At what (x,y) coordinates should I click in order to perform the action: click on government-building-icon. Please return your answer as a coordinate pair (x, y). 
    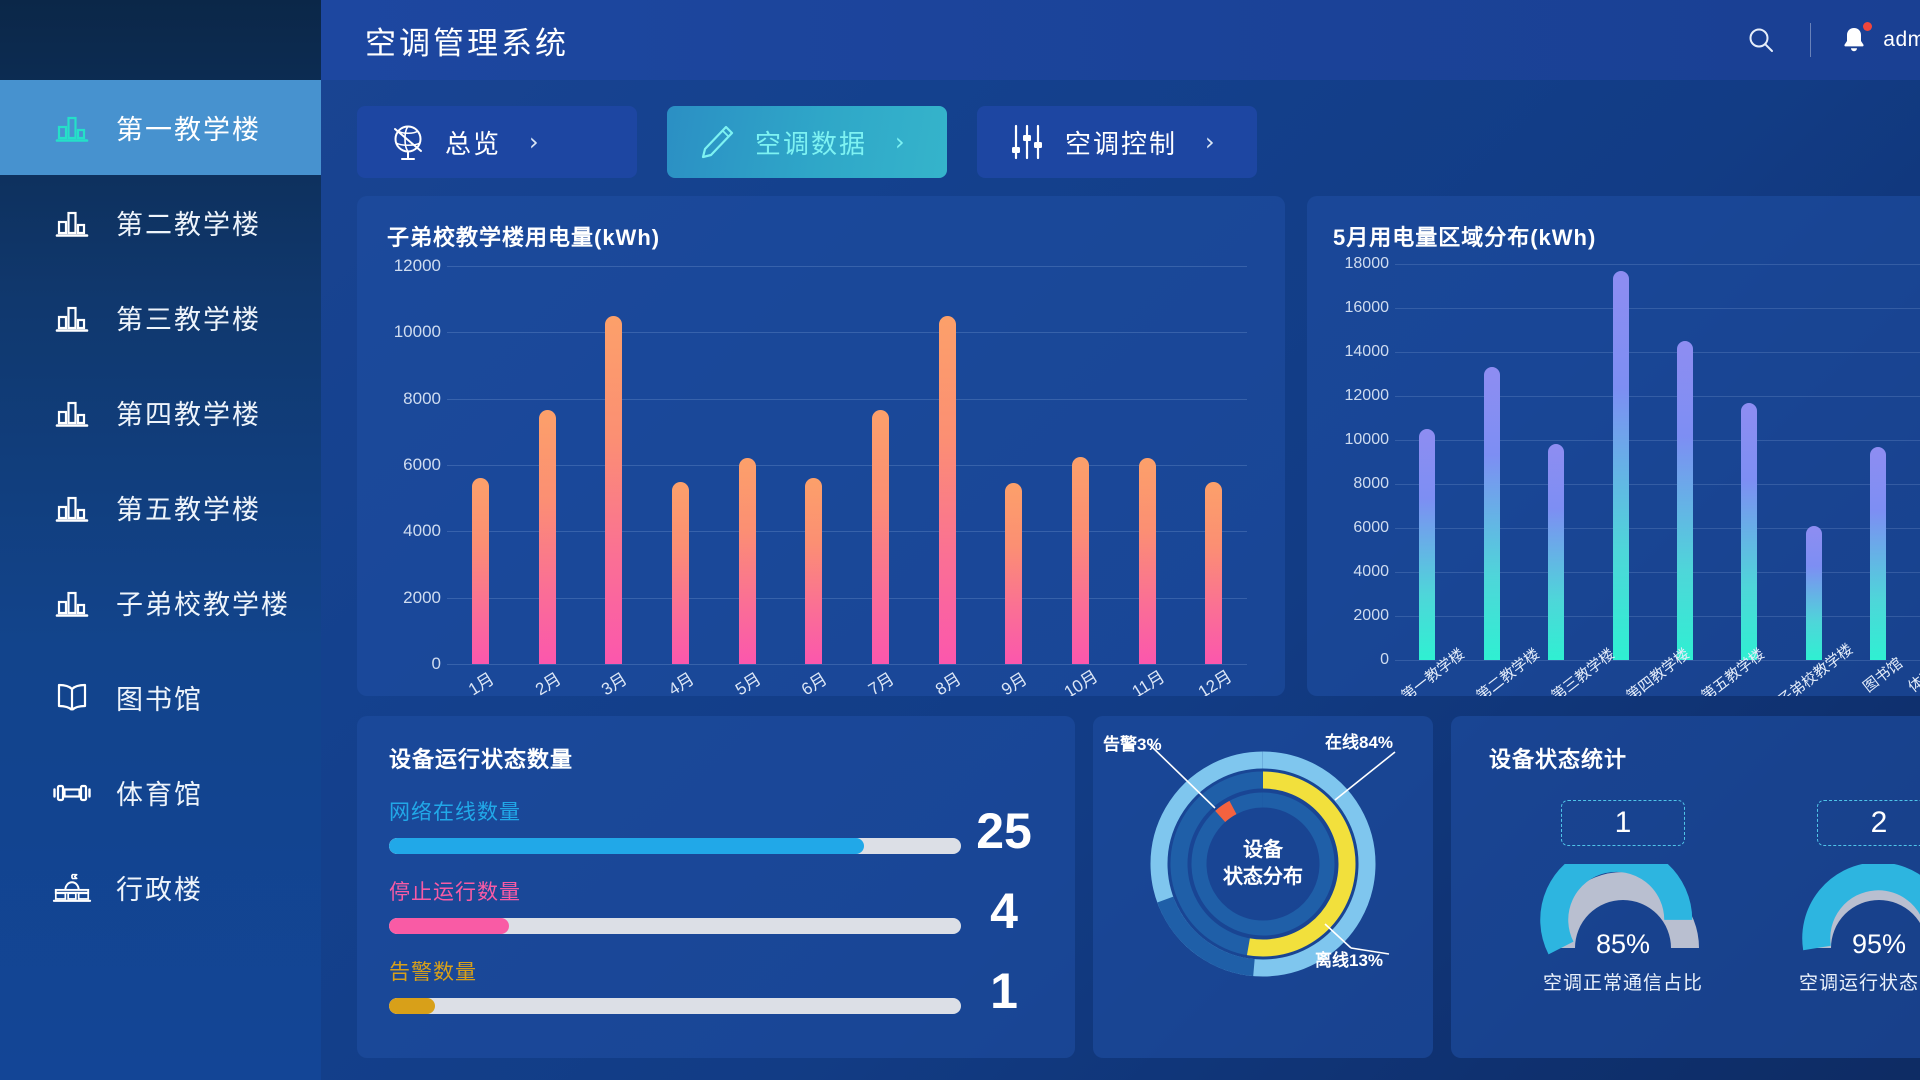
    Looking at the image, I should click on (72, 888).